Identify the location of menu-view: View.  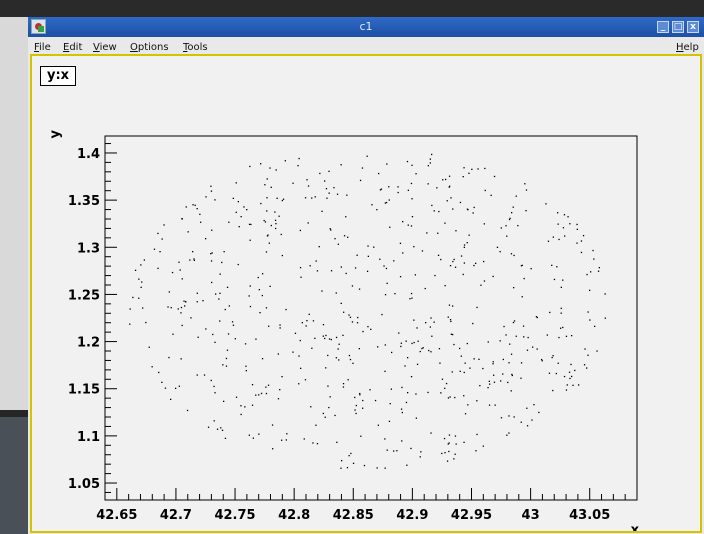
(105, 47).